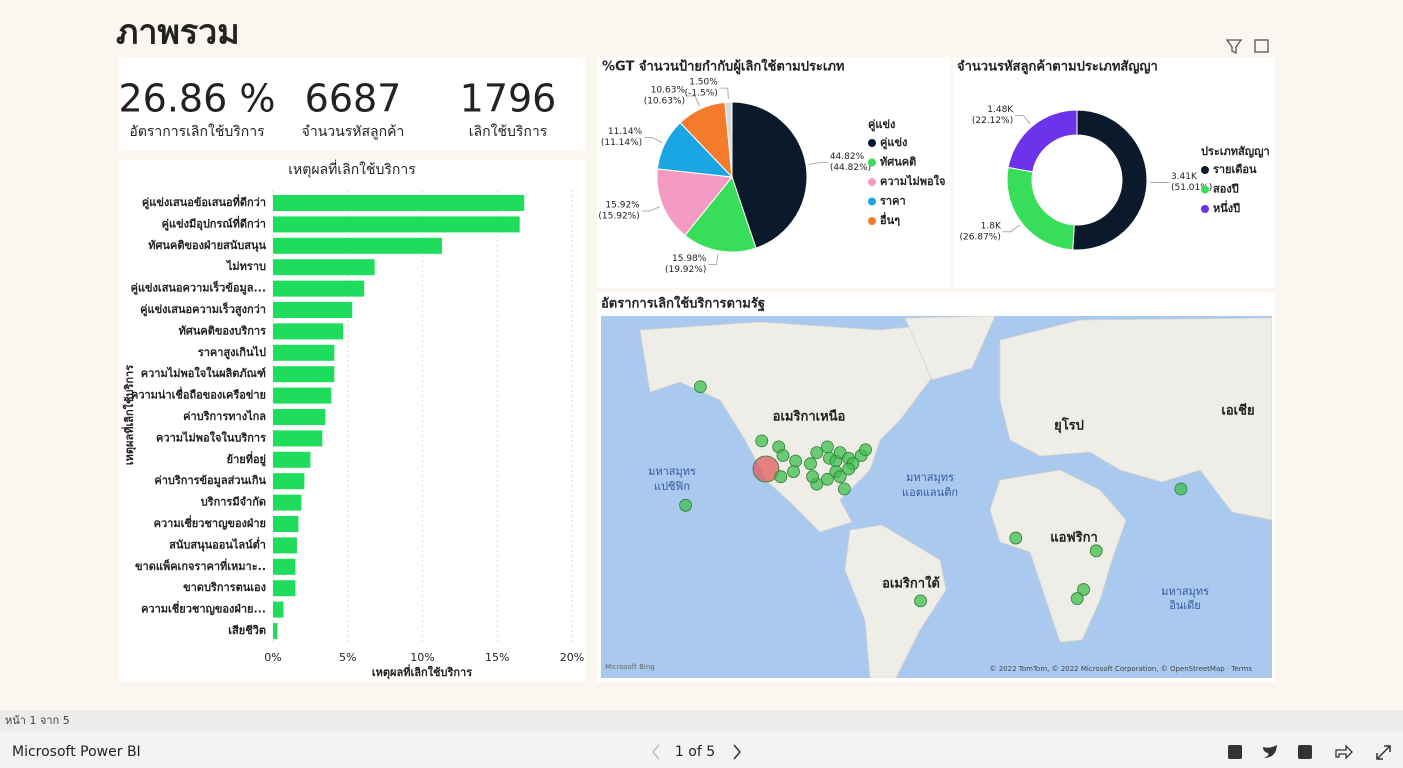 The image size is (1403, 768). I want to click on data-label: (11.14%), so click(621, 143).